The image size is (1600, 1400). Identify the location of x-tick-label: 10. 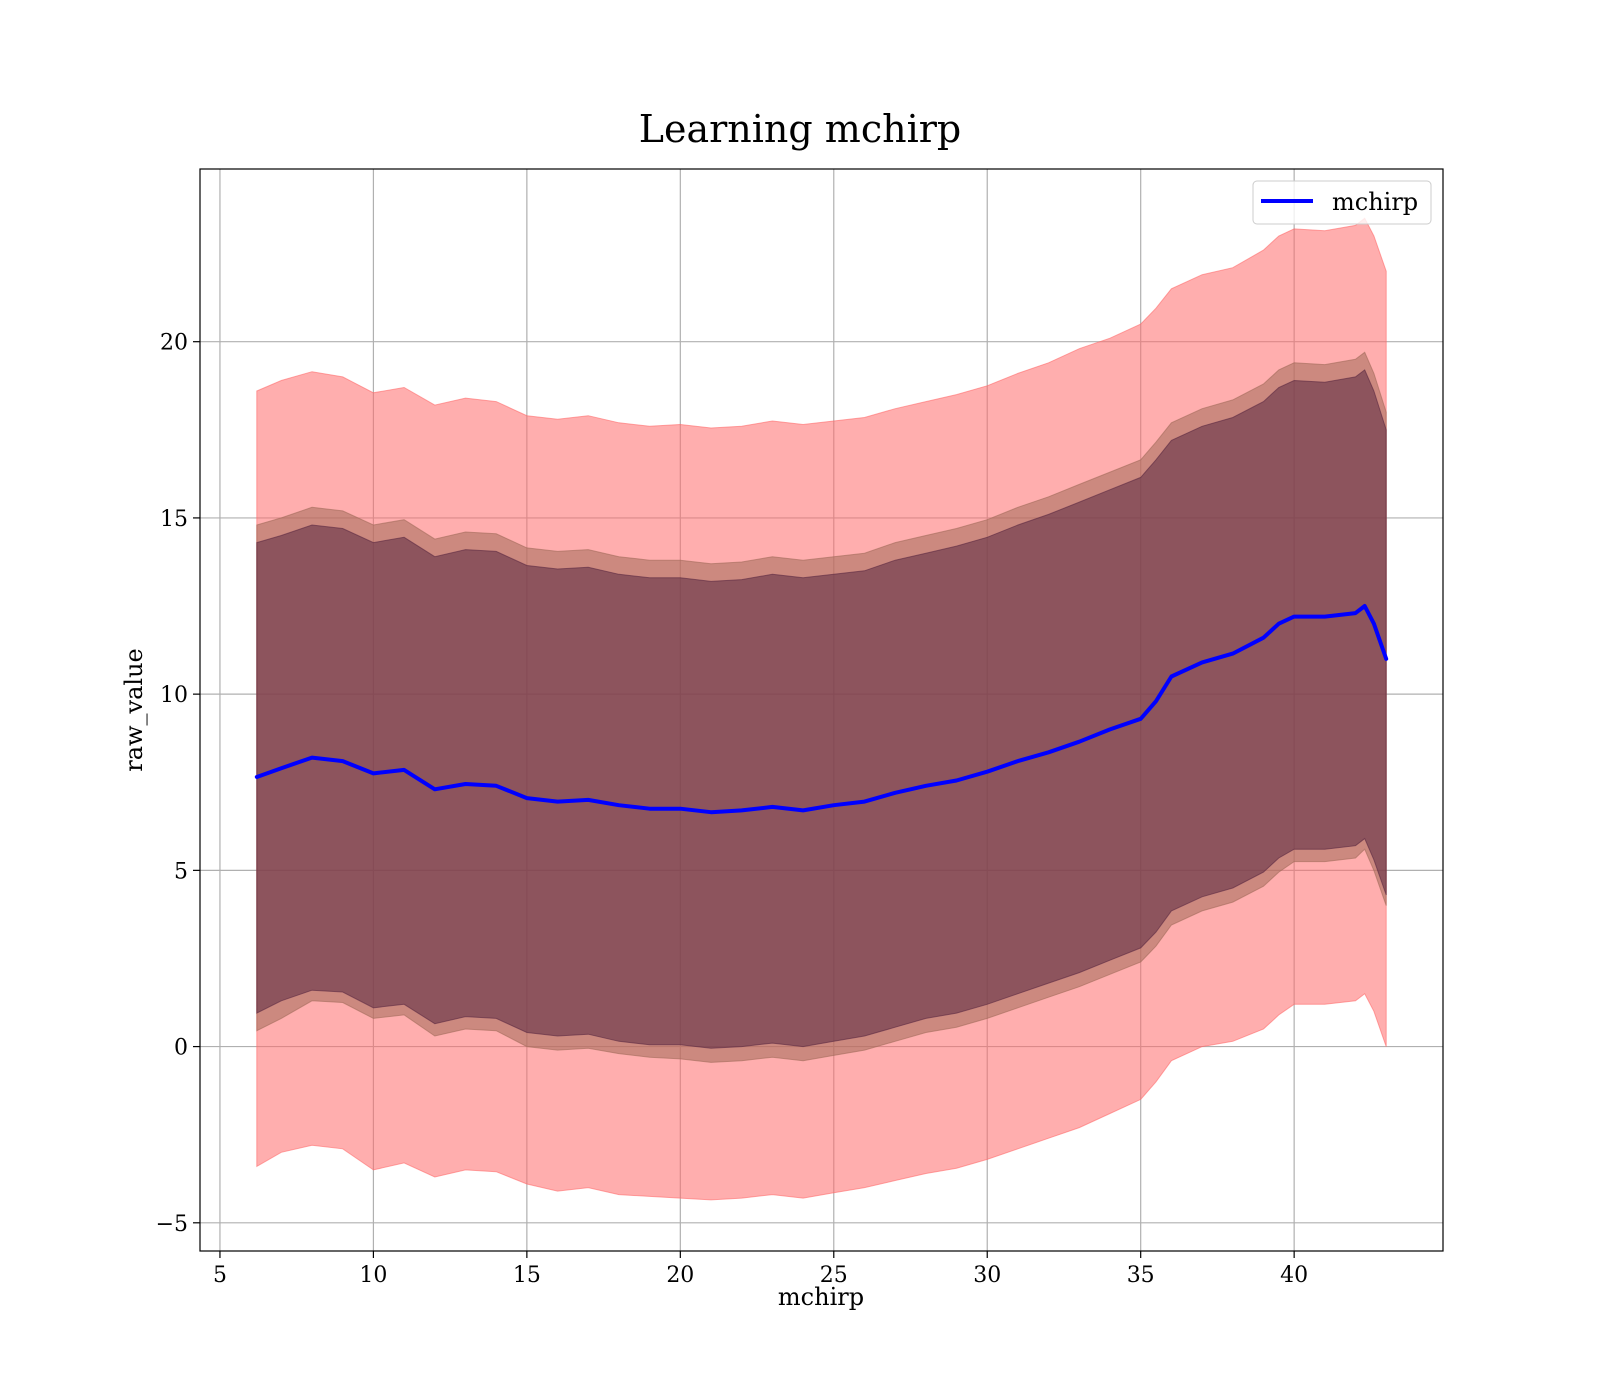
(373, 1275).